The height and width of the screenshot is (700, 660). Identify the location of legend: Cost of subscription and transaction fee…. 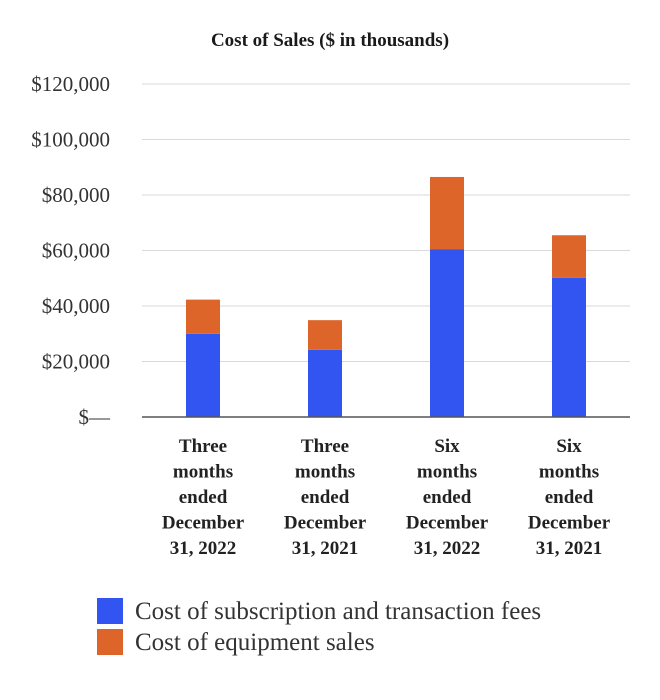
(319, 627).